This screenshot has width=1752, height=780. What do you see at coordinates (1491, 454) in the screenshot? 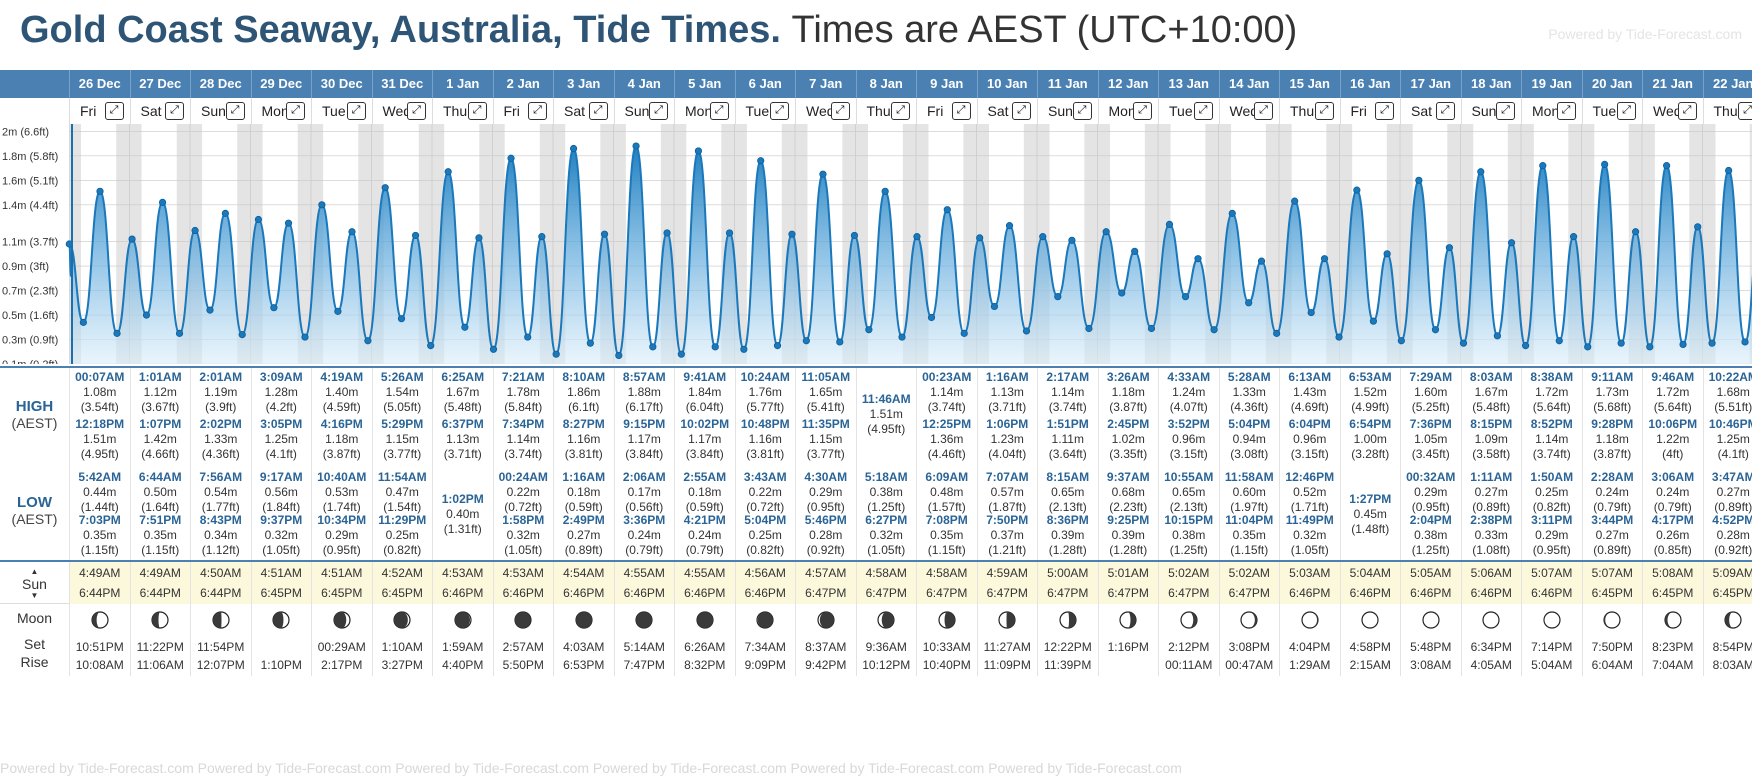
I see `high-tide-feet: (3.58ft)` at bounding box center [1491, 454].